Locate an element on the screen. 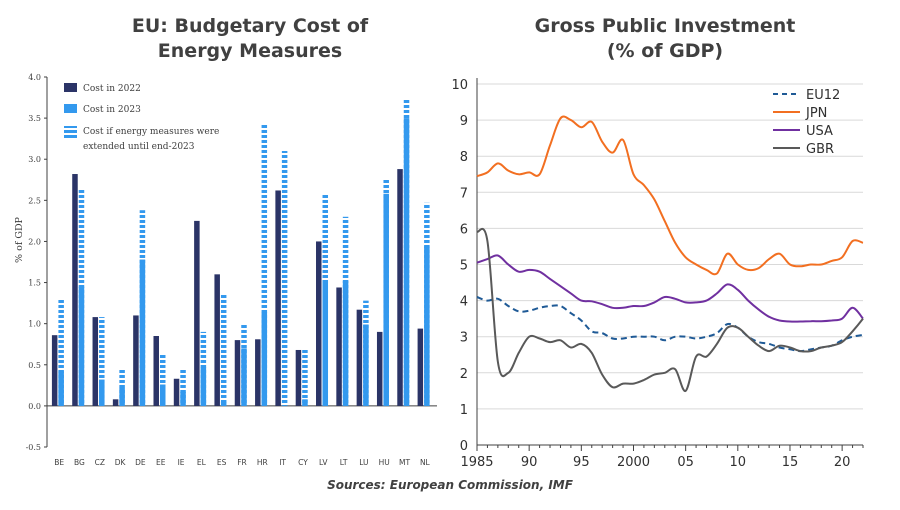  bar-2023-CZ is located at coordinates (102, 392).